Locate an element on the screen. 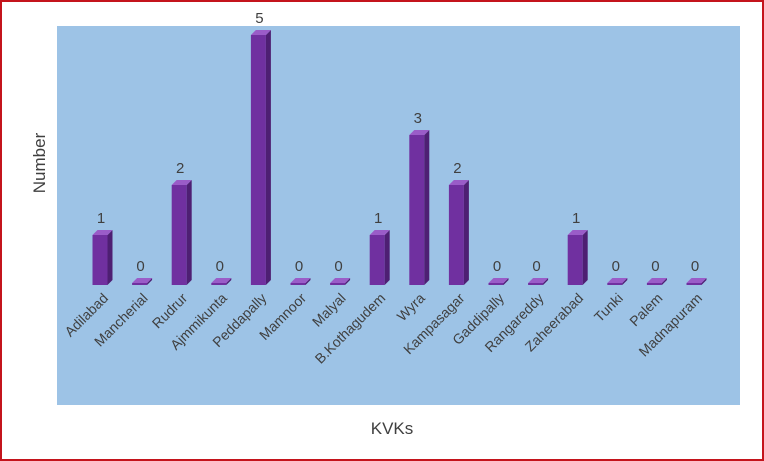 The width and height of the screenshot is (764, 461). x-tick-label: Wyra is located at coordinates (411, 307).